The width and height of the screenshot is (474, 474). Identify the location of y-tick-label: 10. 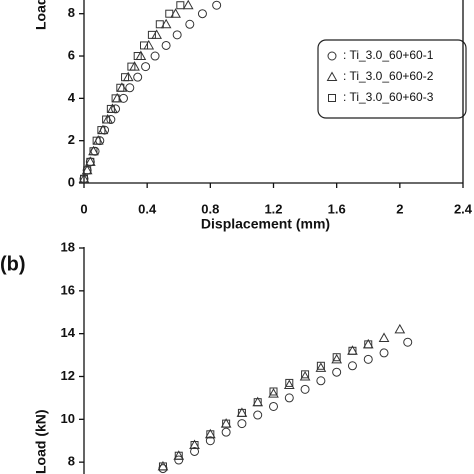
(68, 418).